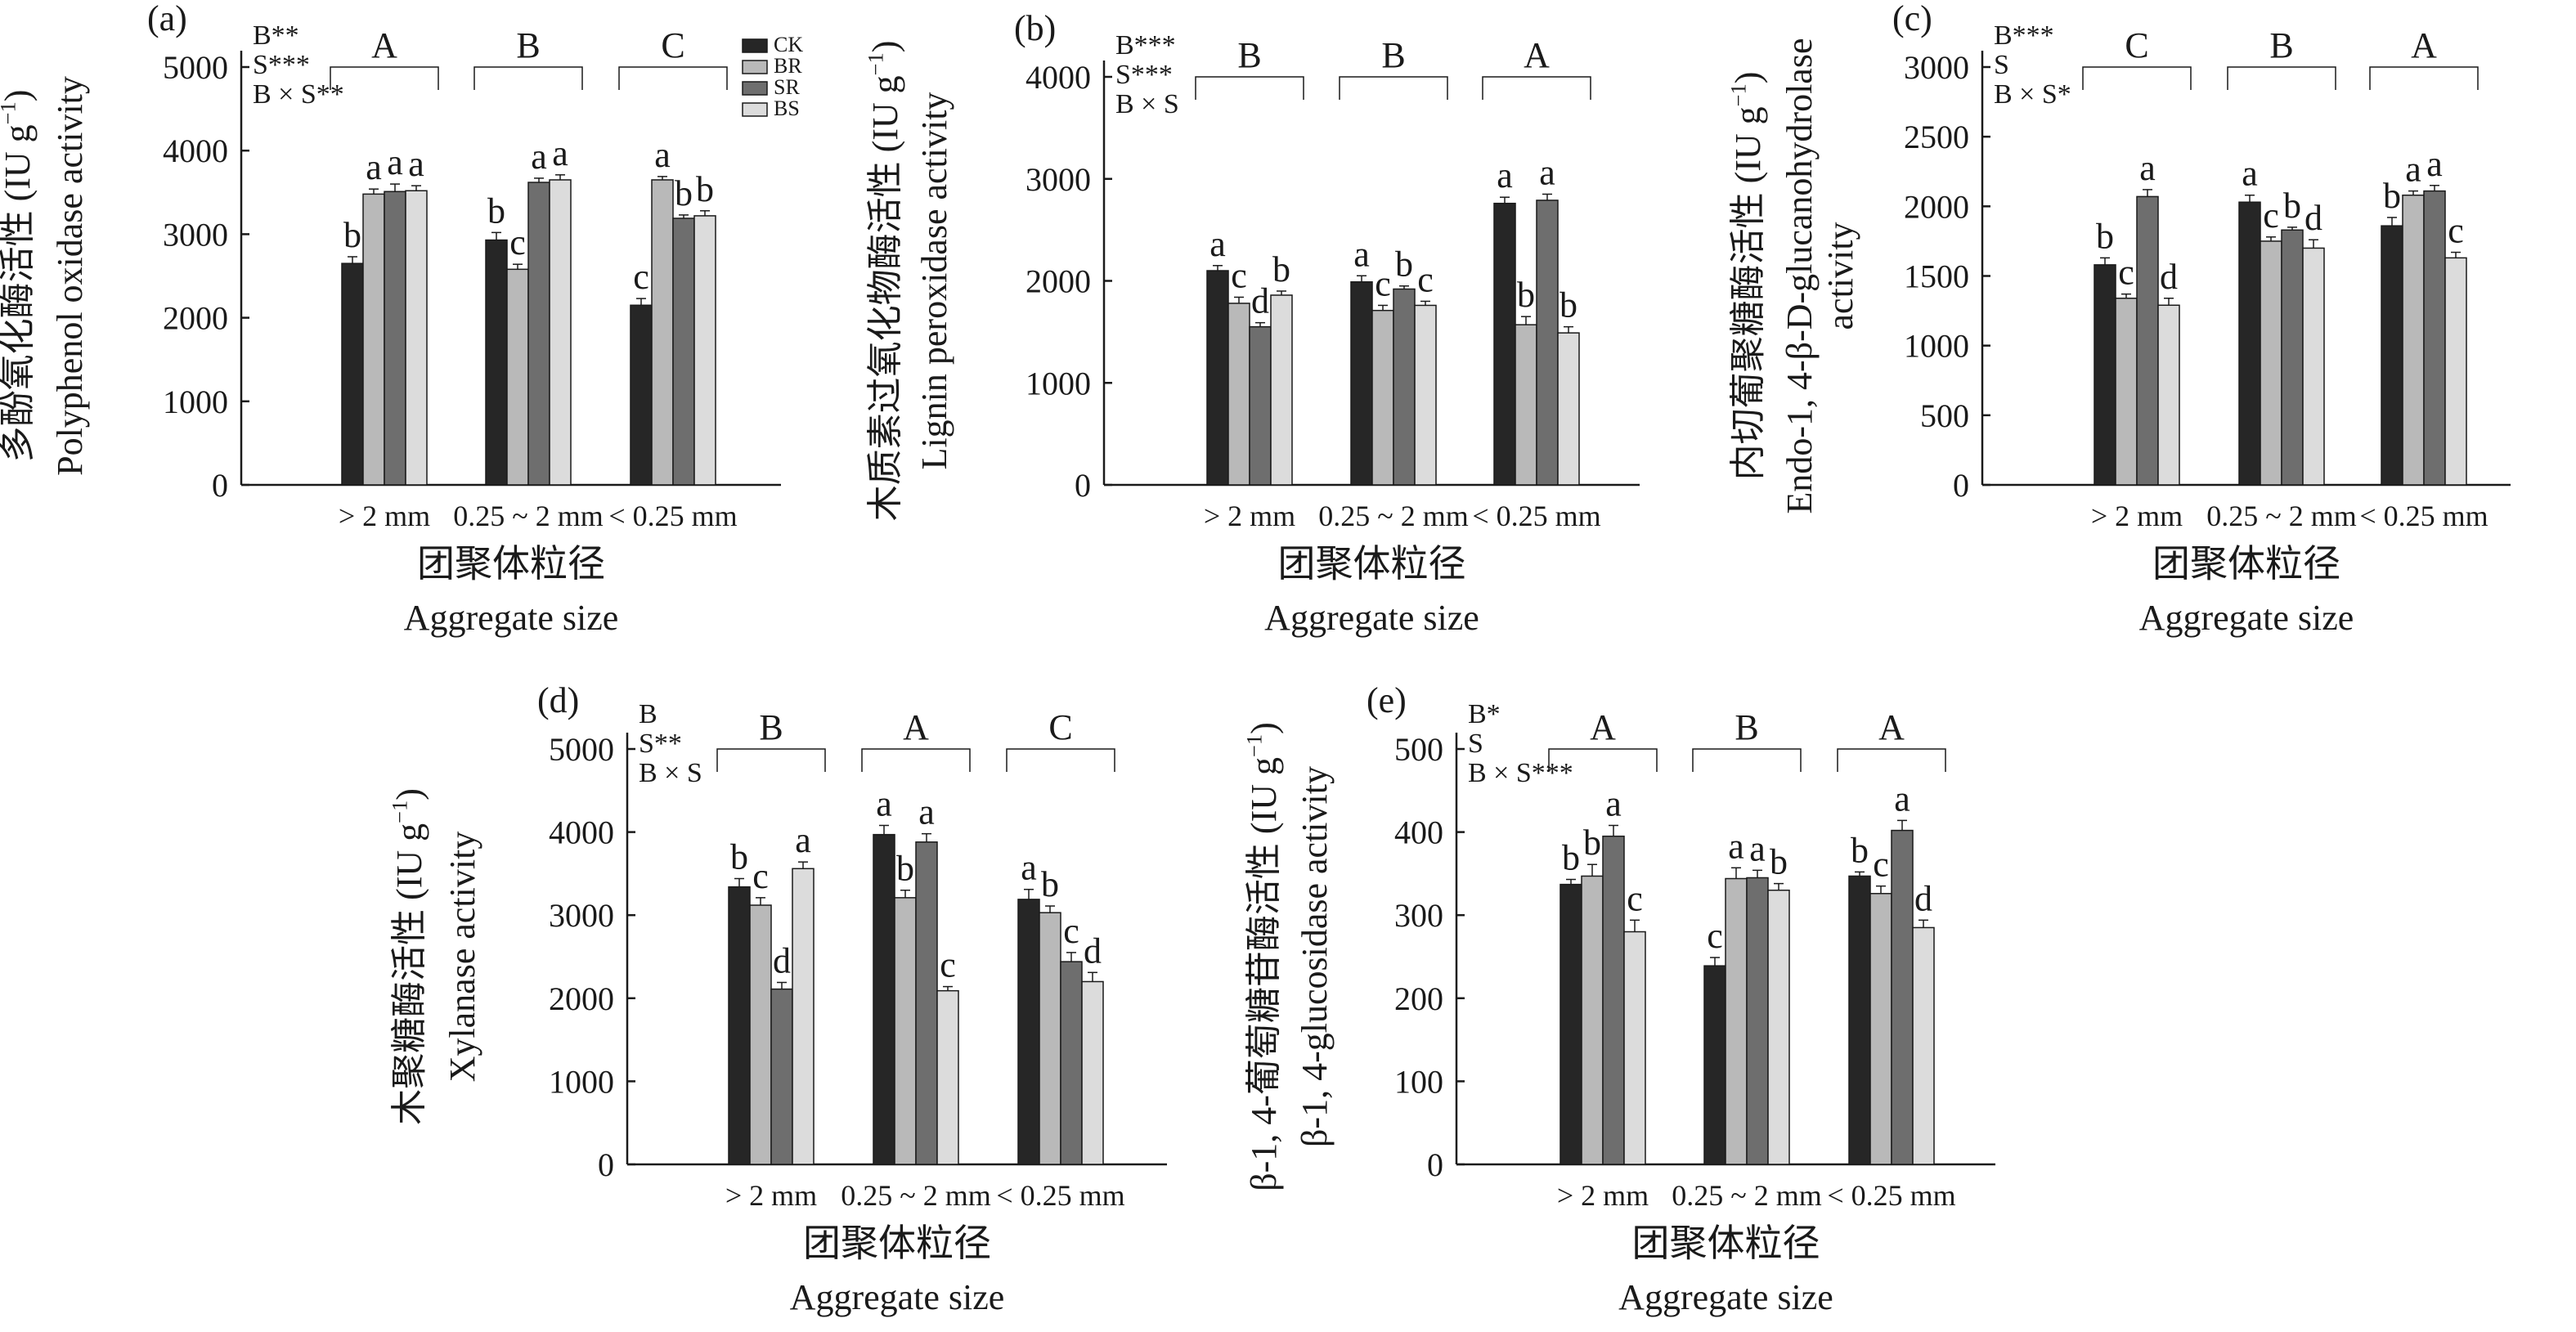 This screenshot has width=2576, height=1332. Describe the element at coordinates (2001, 65) in the screenshot. I see `stats-annotation: S` at that location.